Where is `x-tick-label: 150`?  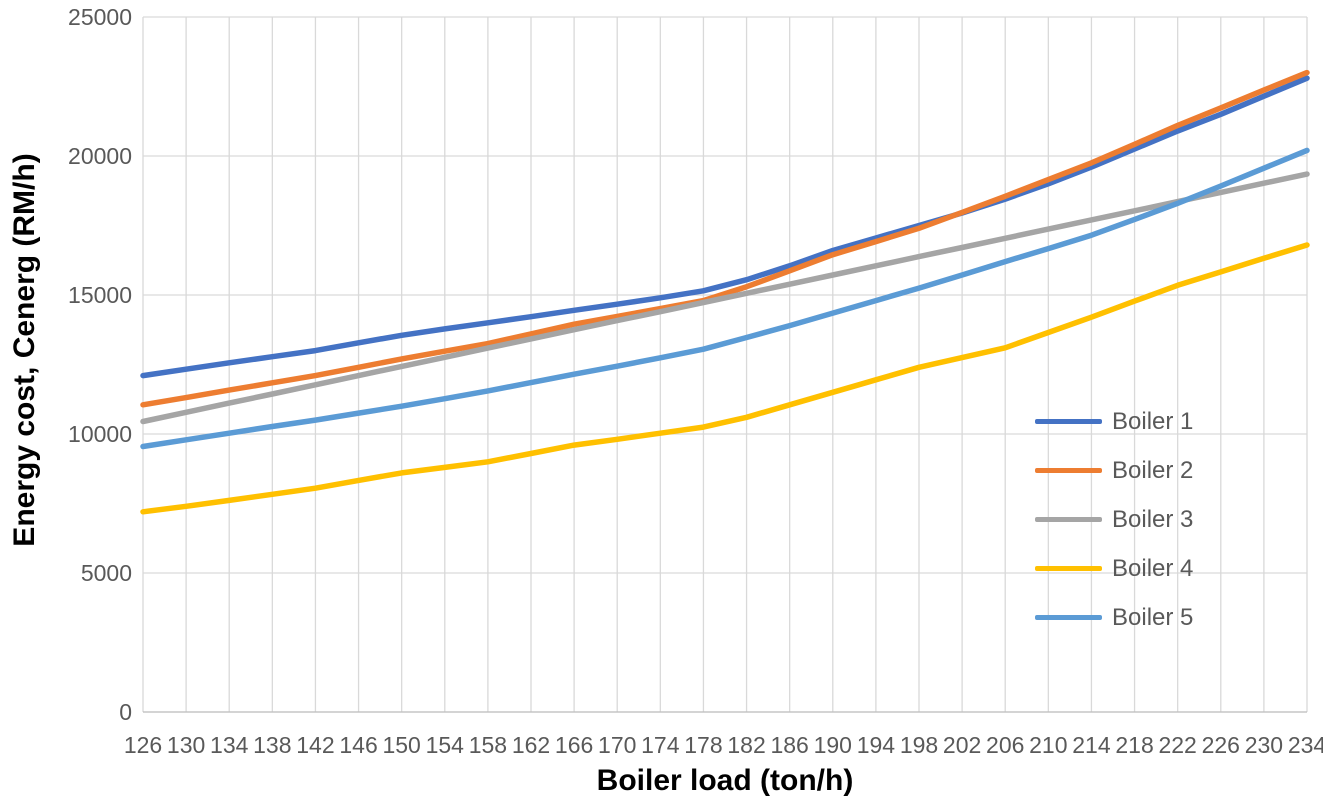
x-tick-label: 150 is located at coordinates (401, 745).